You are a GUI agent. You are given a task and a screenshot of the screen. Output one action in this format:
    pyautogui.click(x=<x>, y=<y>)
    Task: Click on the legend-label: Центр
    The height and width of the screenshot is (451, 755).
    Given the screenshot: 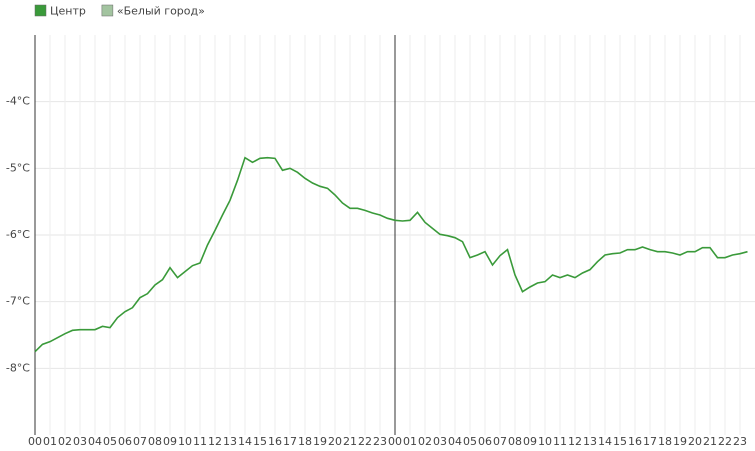 What is the action you would take?
    pyautogui.click(x=68, y=11)
    